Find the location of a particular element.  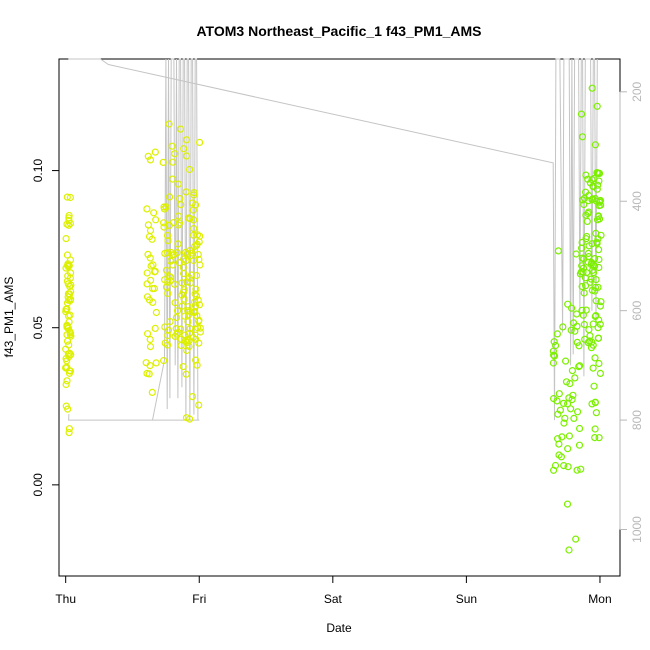

x-axis: Thu Fri Sat Sun Mon is located at coordinates (333, 590).